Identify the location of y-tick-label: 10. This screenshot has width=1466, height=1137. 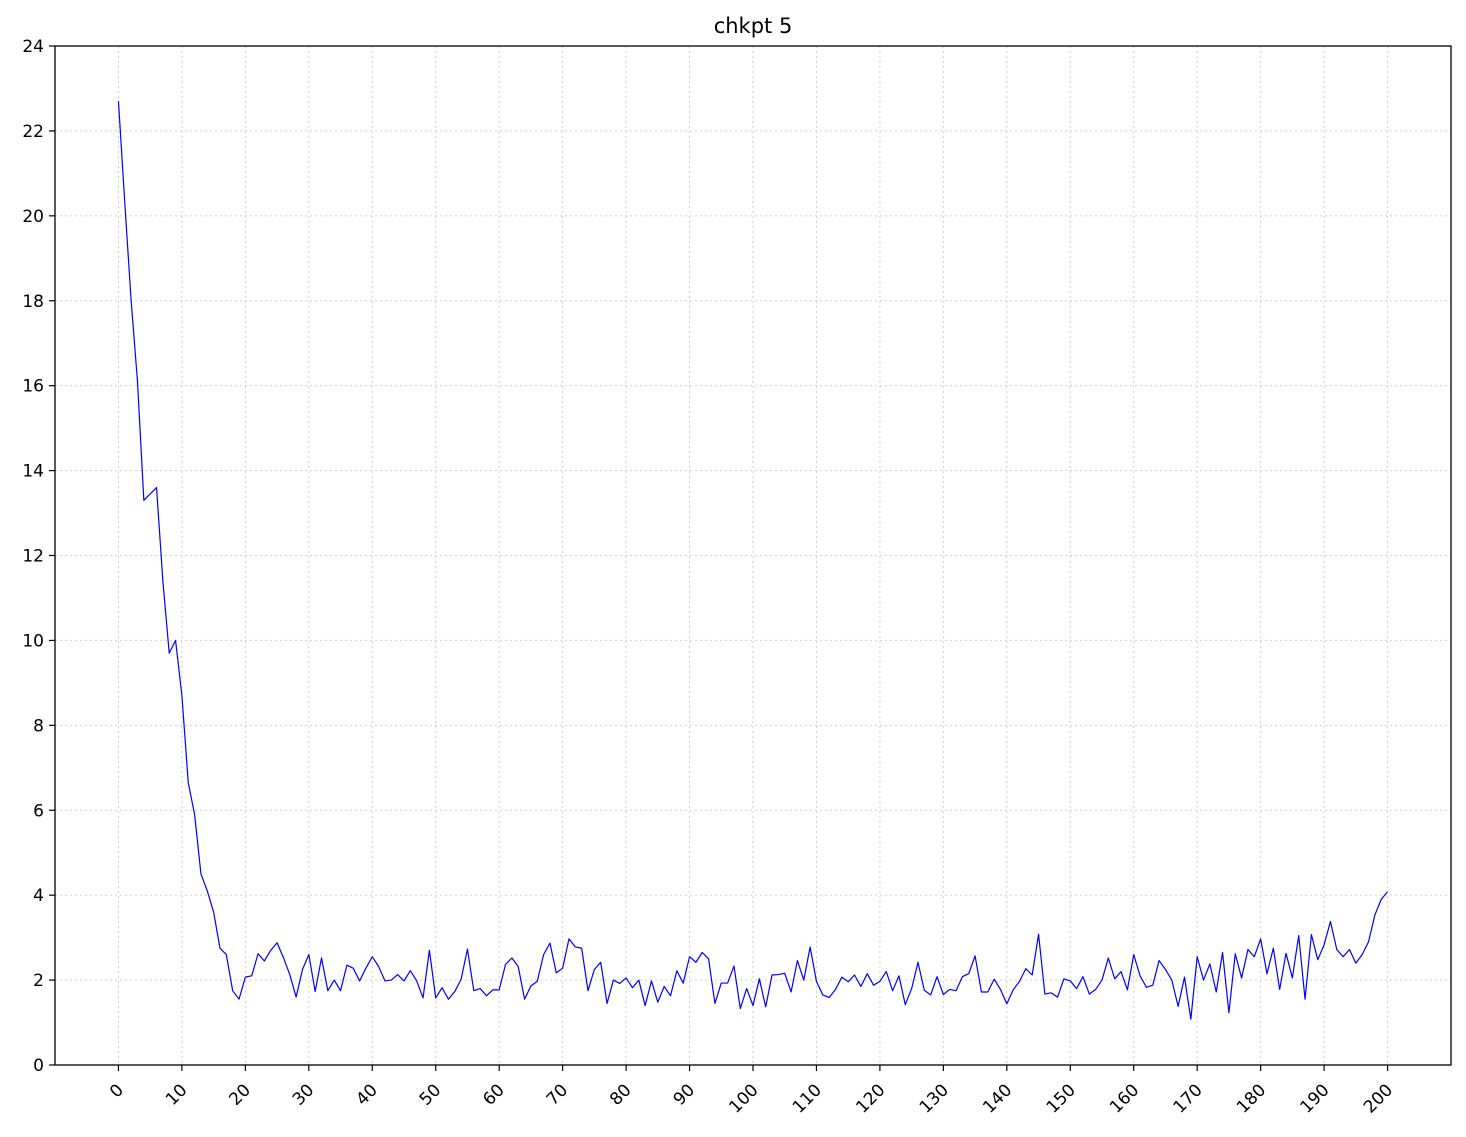
(33, 641).